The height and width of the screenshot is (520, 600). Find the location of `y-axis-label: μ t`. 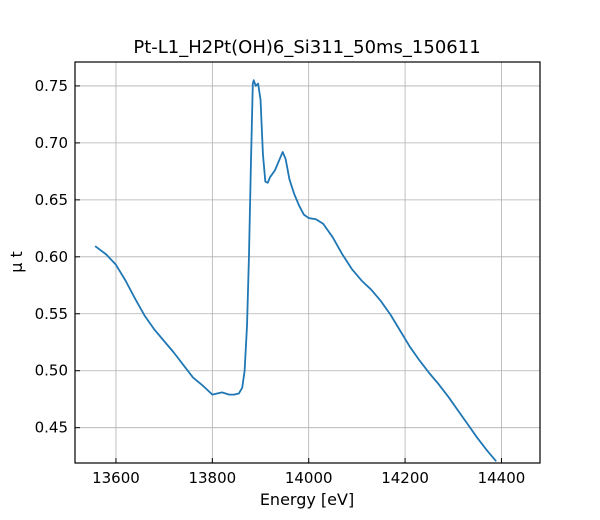

y-axis-label: μ t is located at coordinates (16, 262).